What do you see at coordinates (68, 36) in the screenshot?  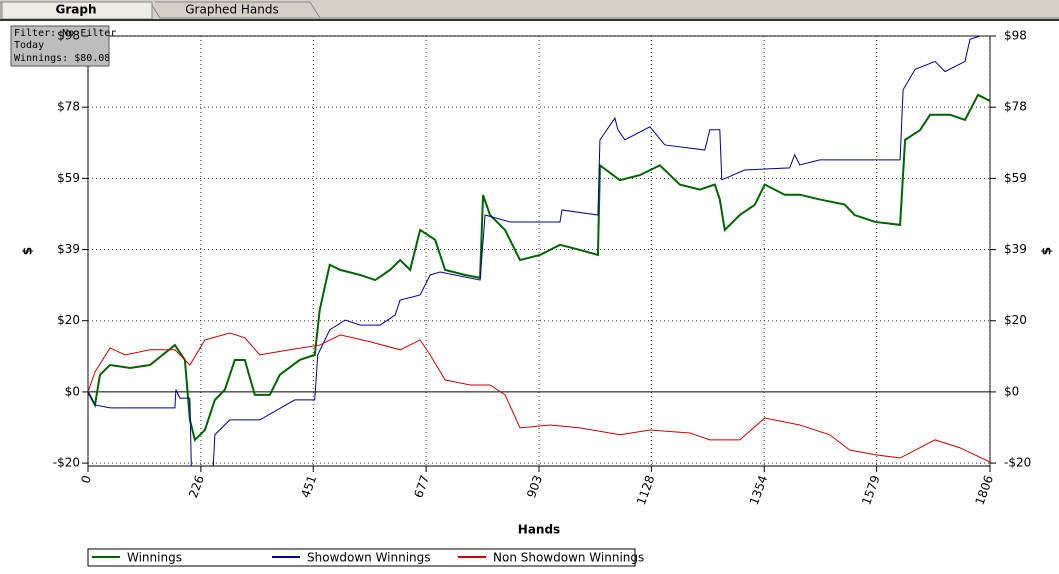 I see `y-tick-label: $98` at bounding box center [68, 36].